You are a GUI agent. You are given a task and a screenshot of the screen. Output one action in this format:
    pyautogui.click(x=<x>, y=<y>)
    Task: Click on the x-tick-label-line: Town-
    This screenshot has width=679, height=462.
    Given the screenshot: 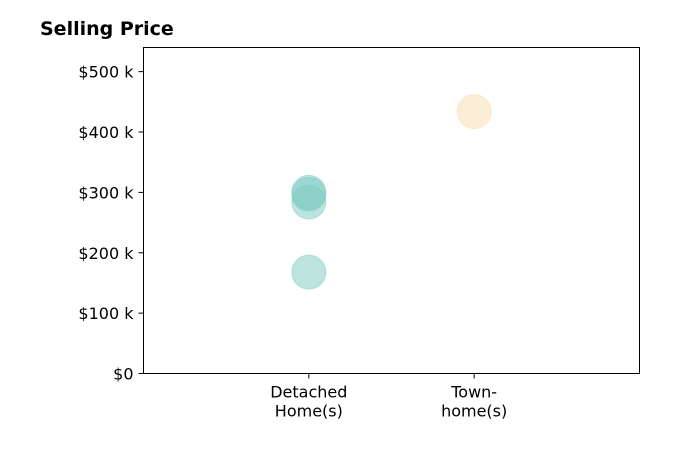 What is the action you would take?
    pyautogui.click(x=473, y=392)
    